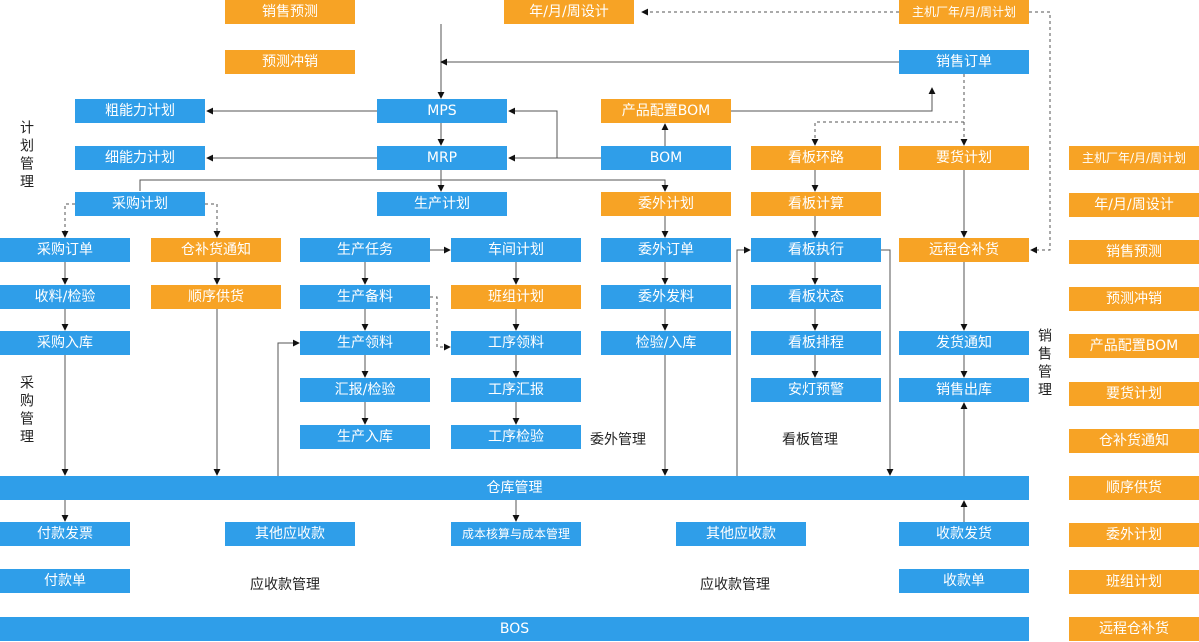  I want to click on node: 看板执行, so click(816, 250).